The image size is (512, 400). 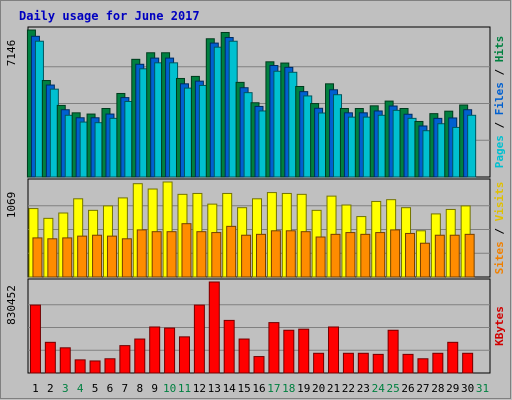 What do you see at coordinates (452, 388) in the screenshot?
I see `x-tick-label-29: 29` at bounding box center [452, 388].